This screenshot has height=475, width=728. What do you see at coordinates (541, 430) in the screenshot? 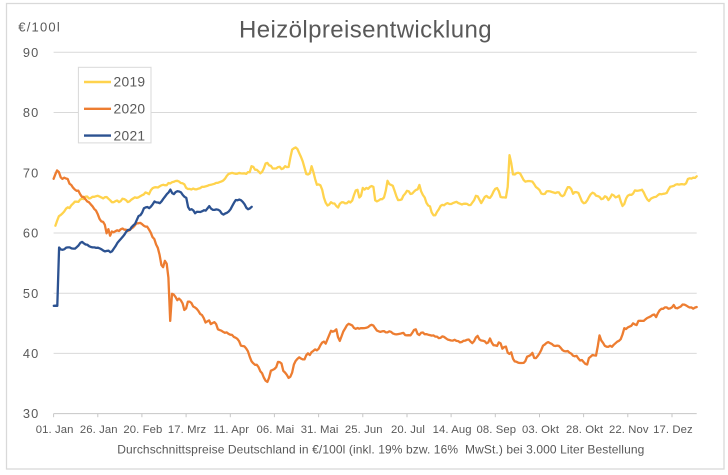
I see `svg-text: 03. Okt` at bounding box center [541, 430].